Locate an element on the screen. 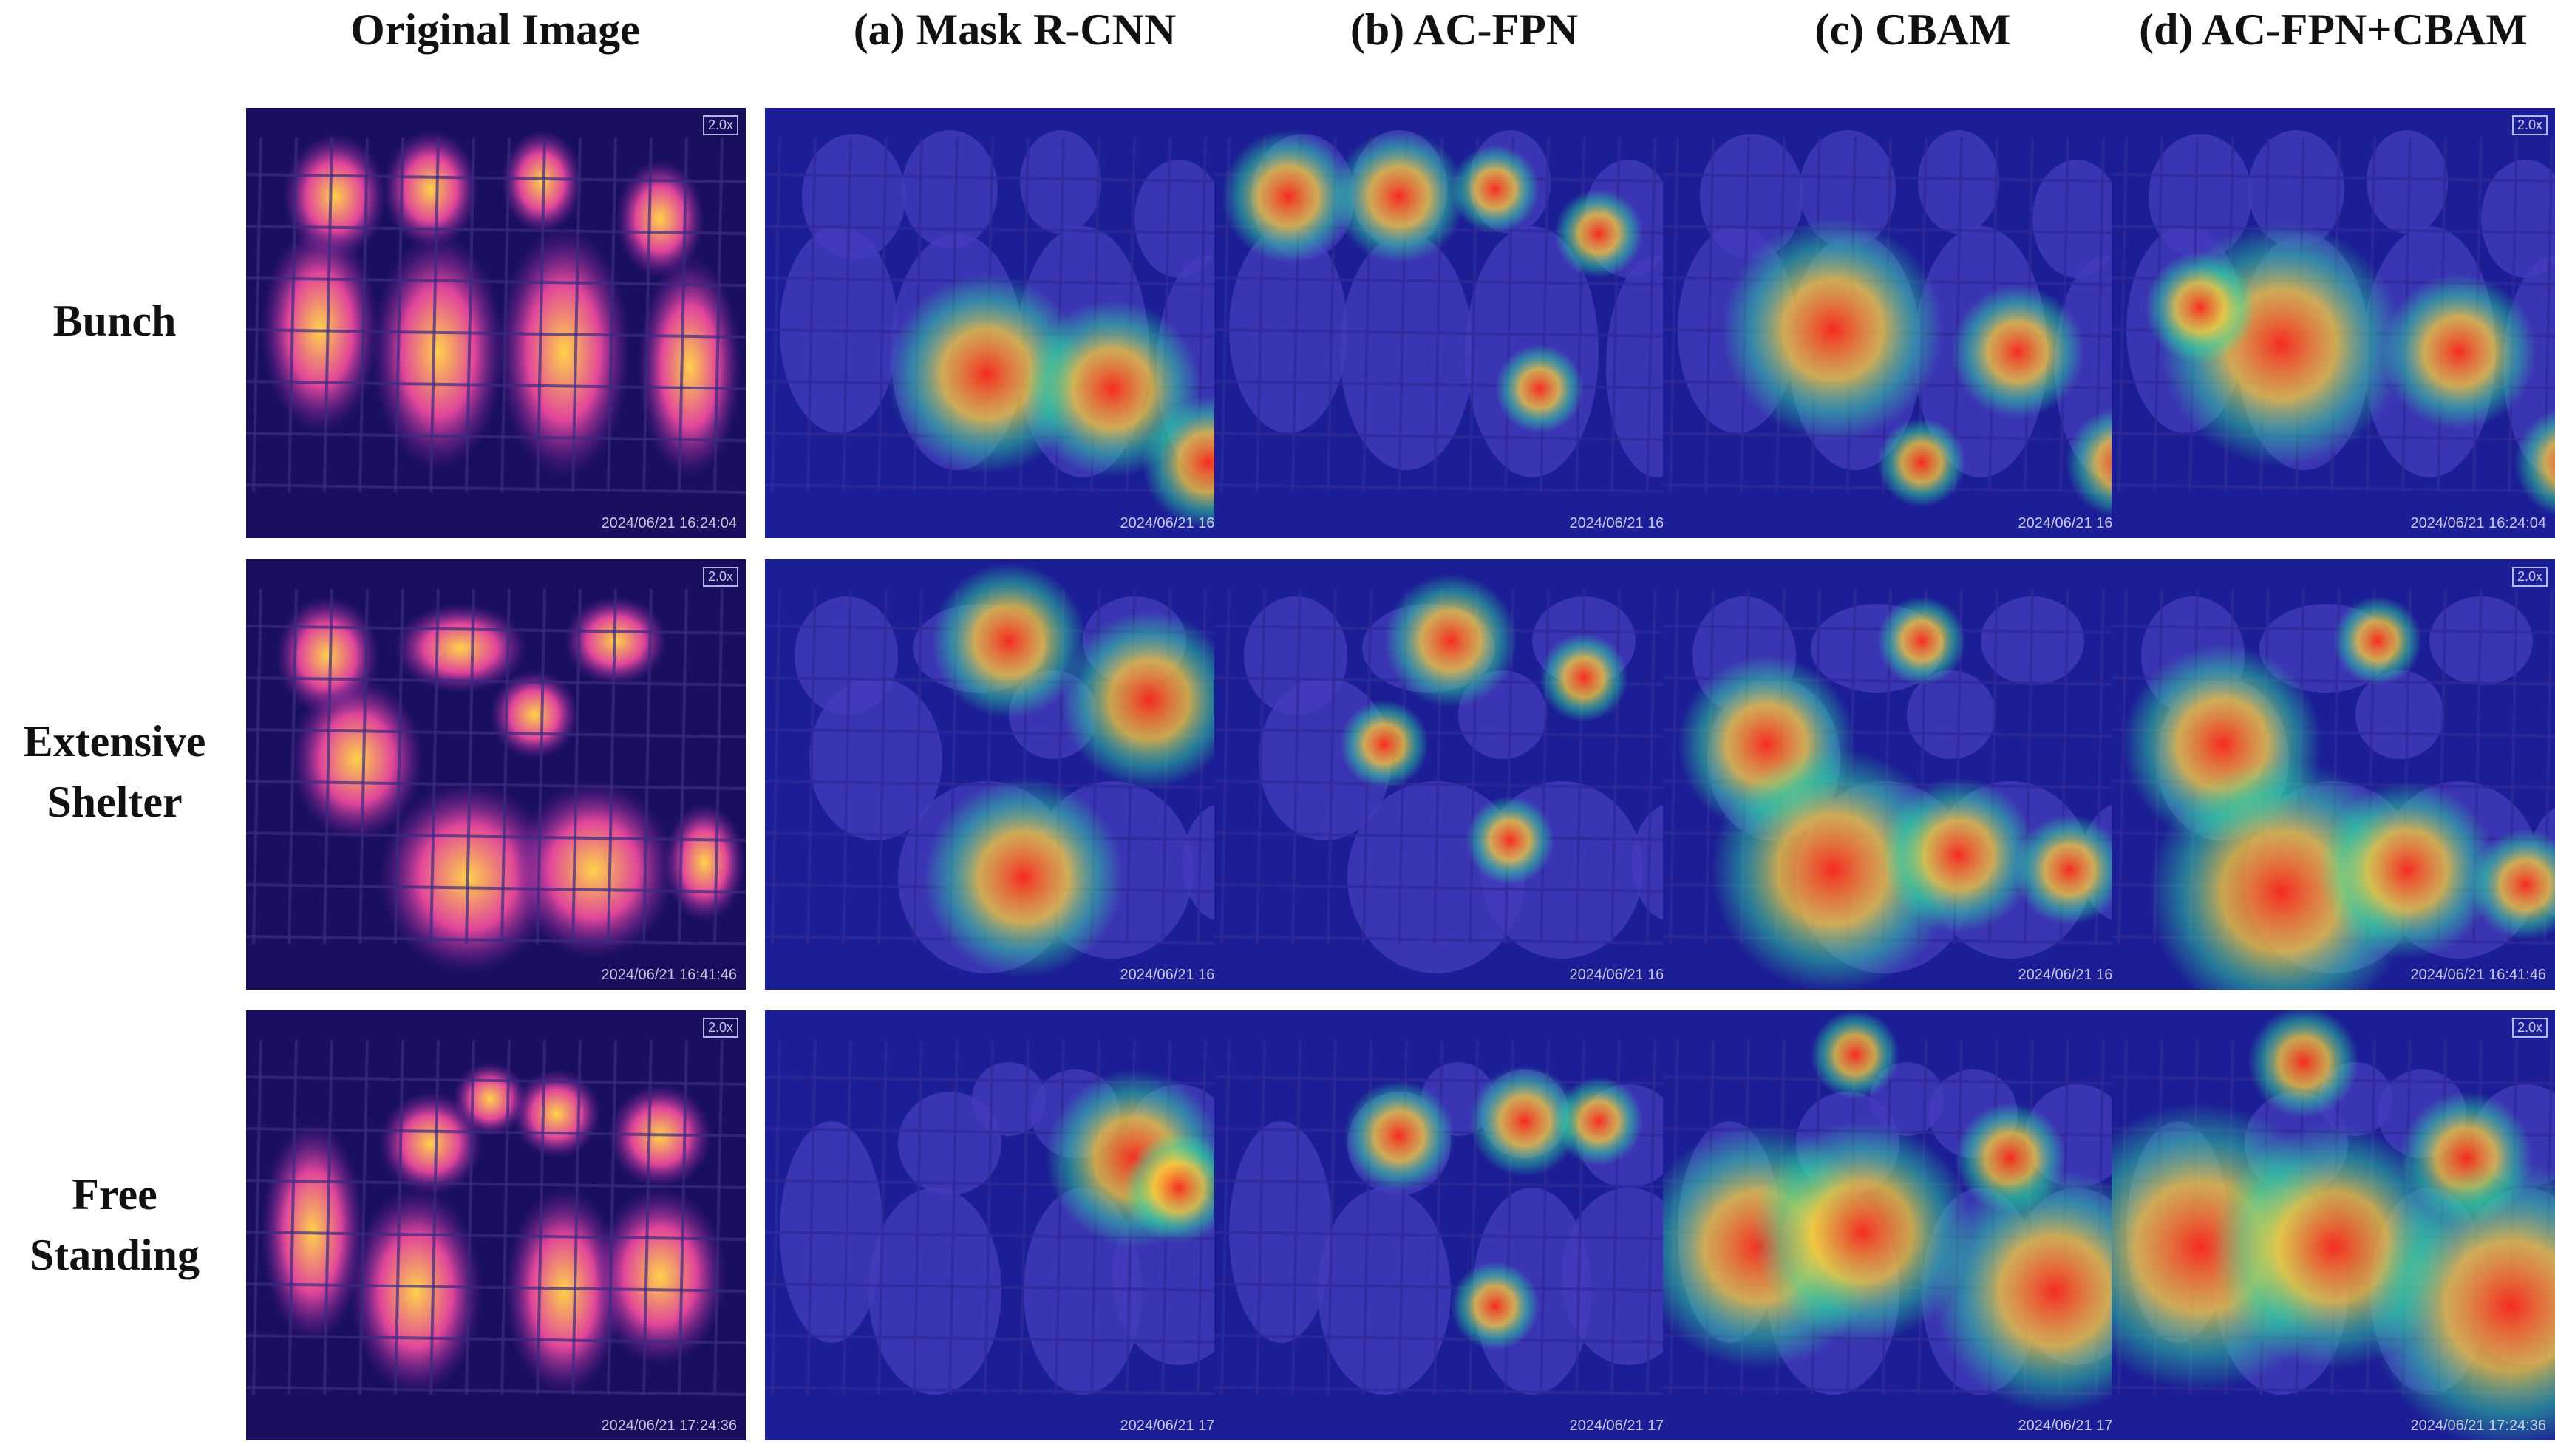 The image size is (2555, 1456). row-label-extensive-shelter-line2: Shelter is located at coordinates (115, 802).